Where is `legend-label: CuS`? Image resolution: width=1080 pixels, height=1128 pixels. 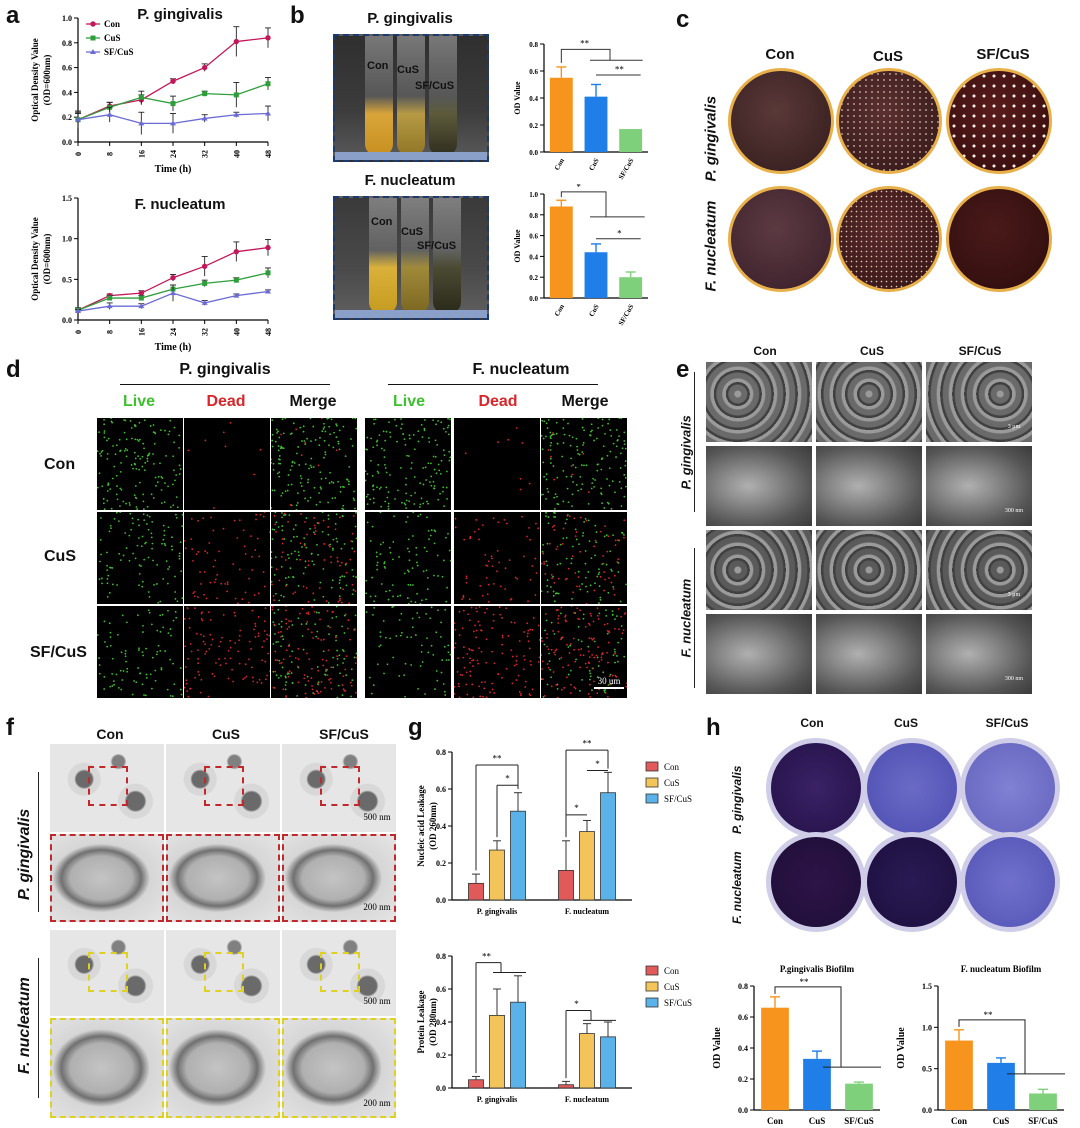
legend-label: CuS is located at coordinates (112, 38).